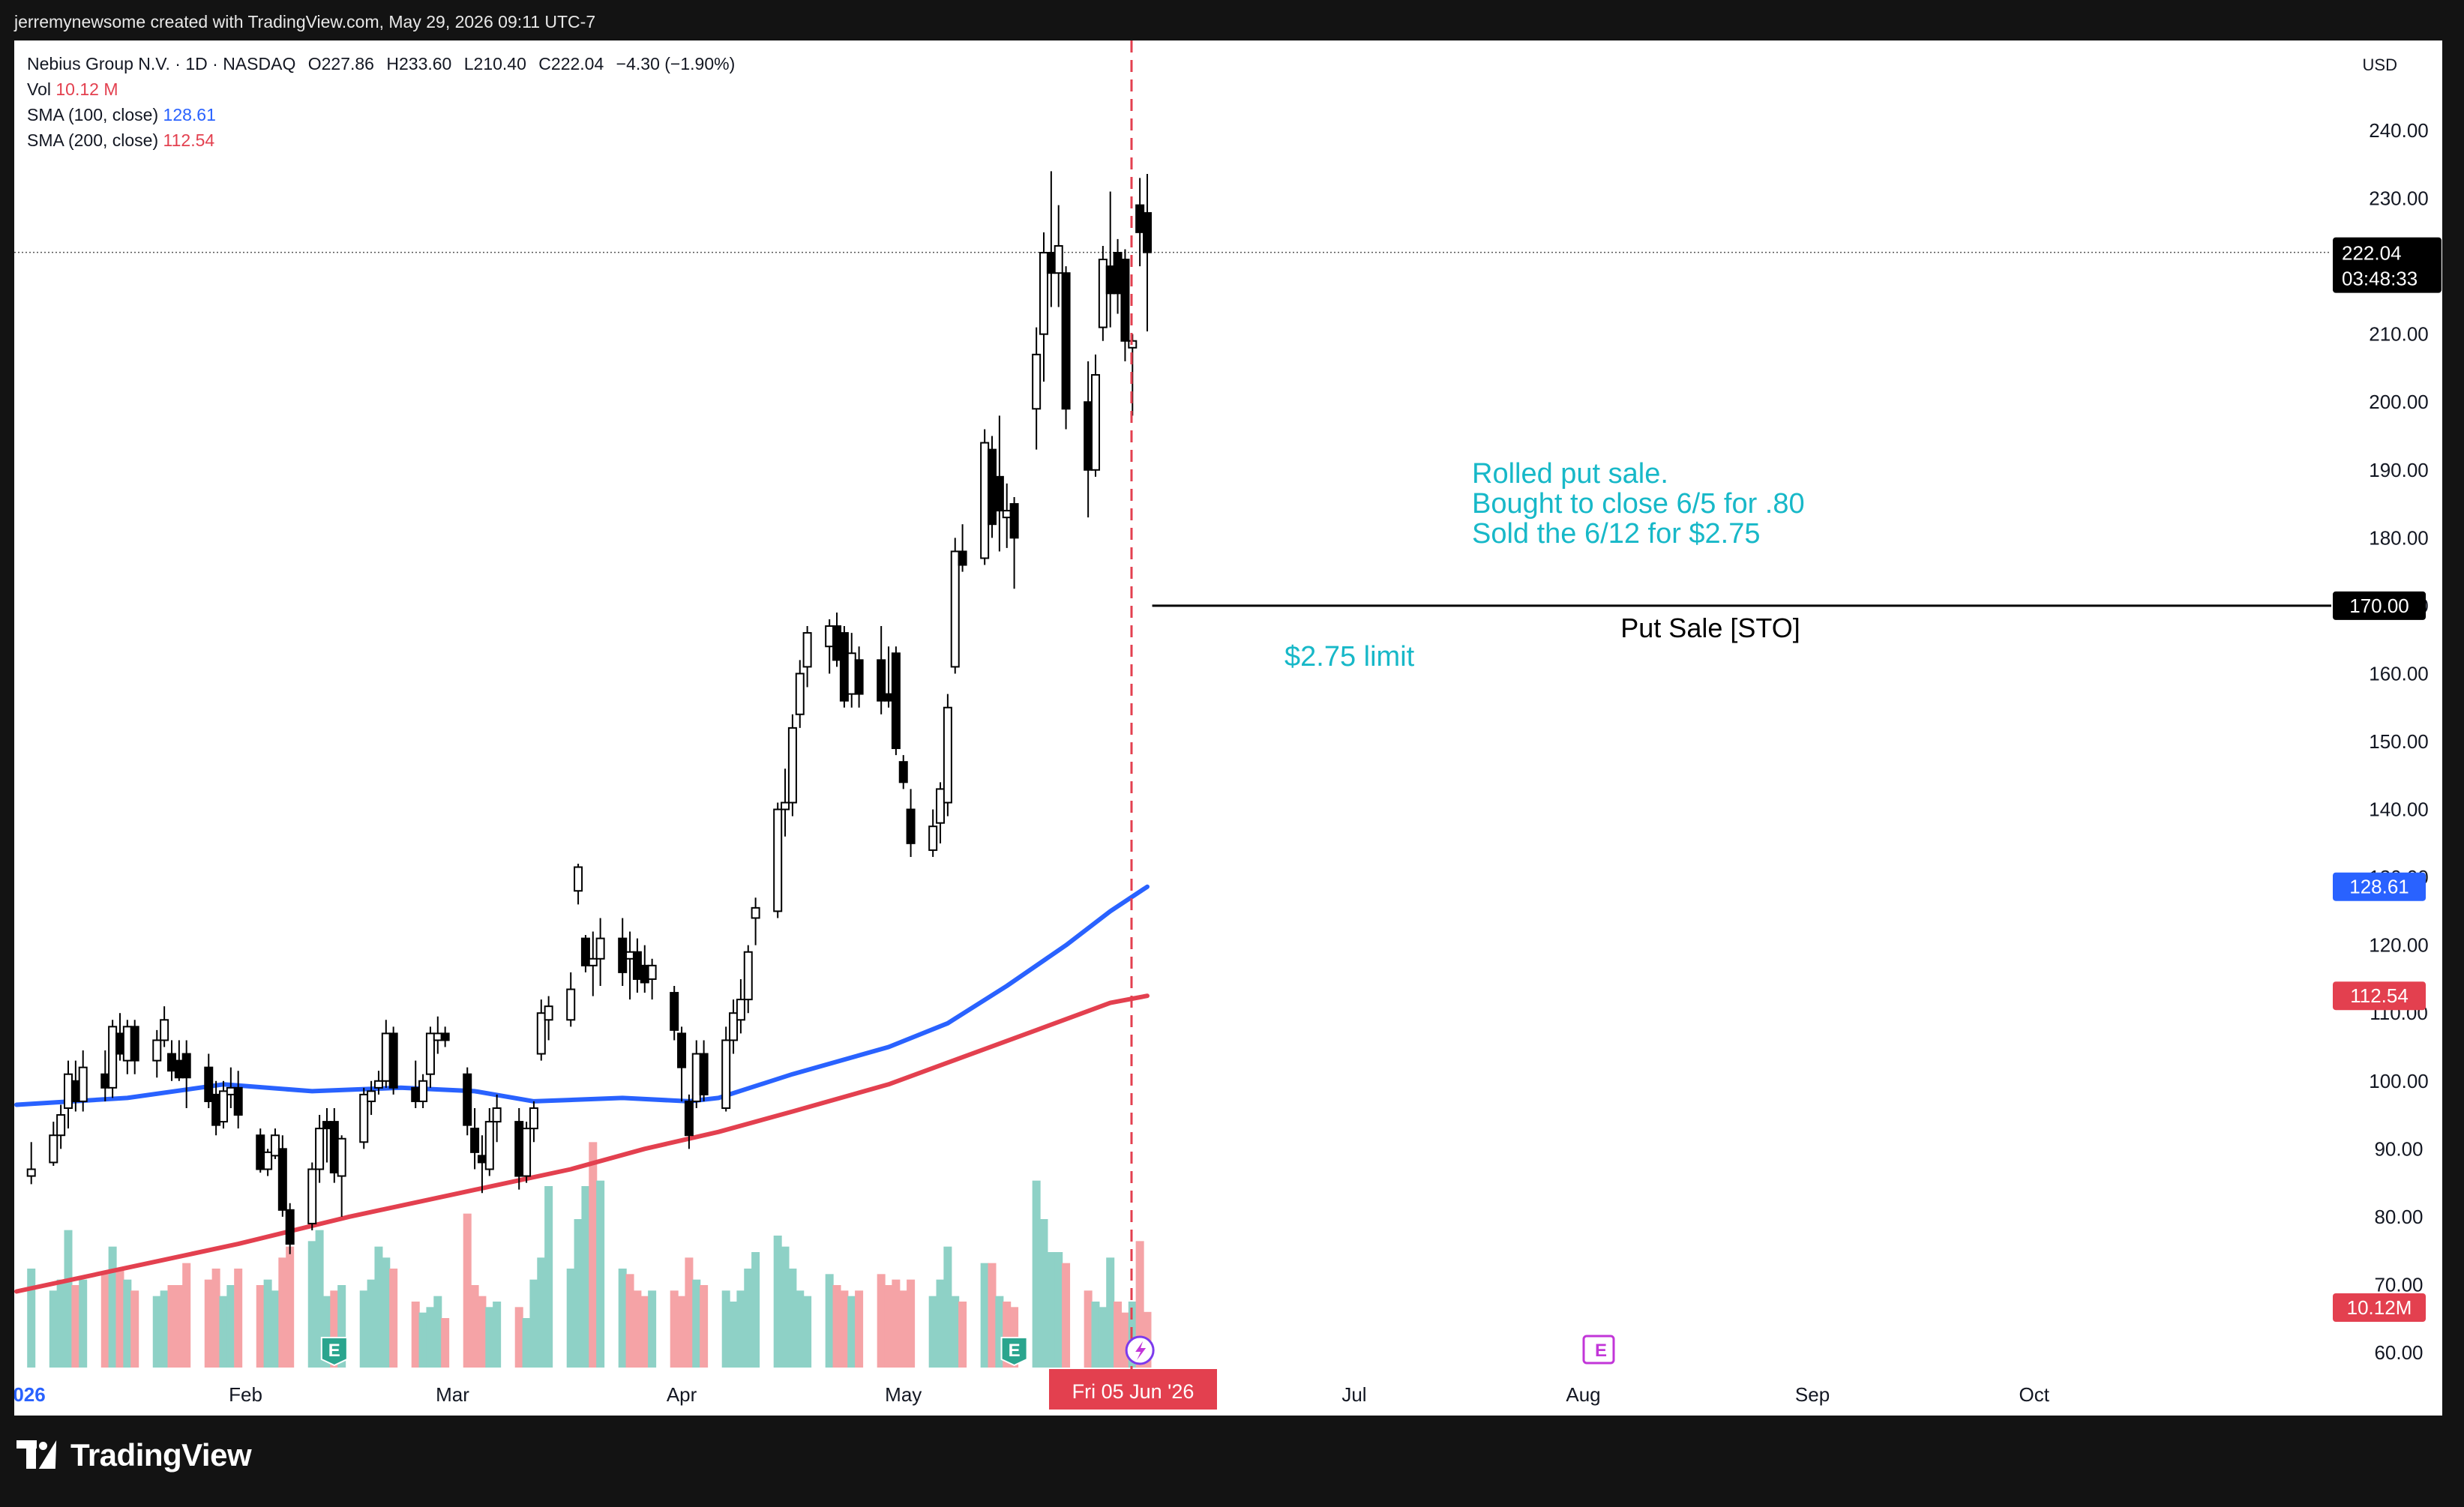  Describe the element at coordinates (347, 63) in the screenshot. I see `legend-o-value: 227.86` at that location.